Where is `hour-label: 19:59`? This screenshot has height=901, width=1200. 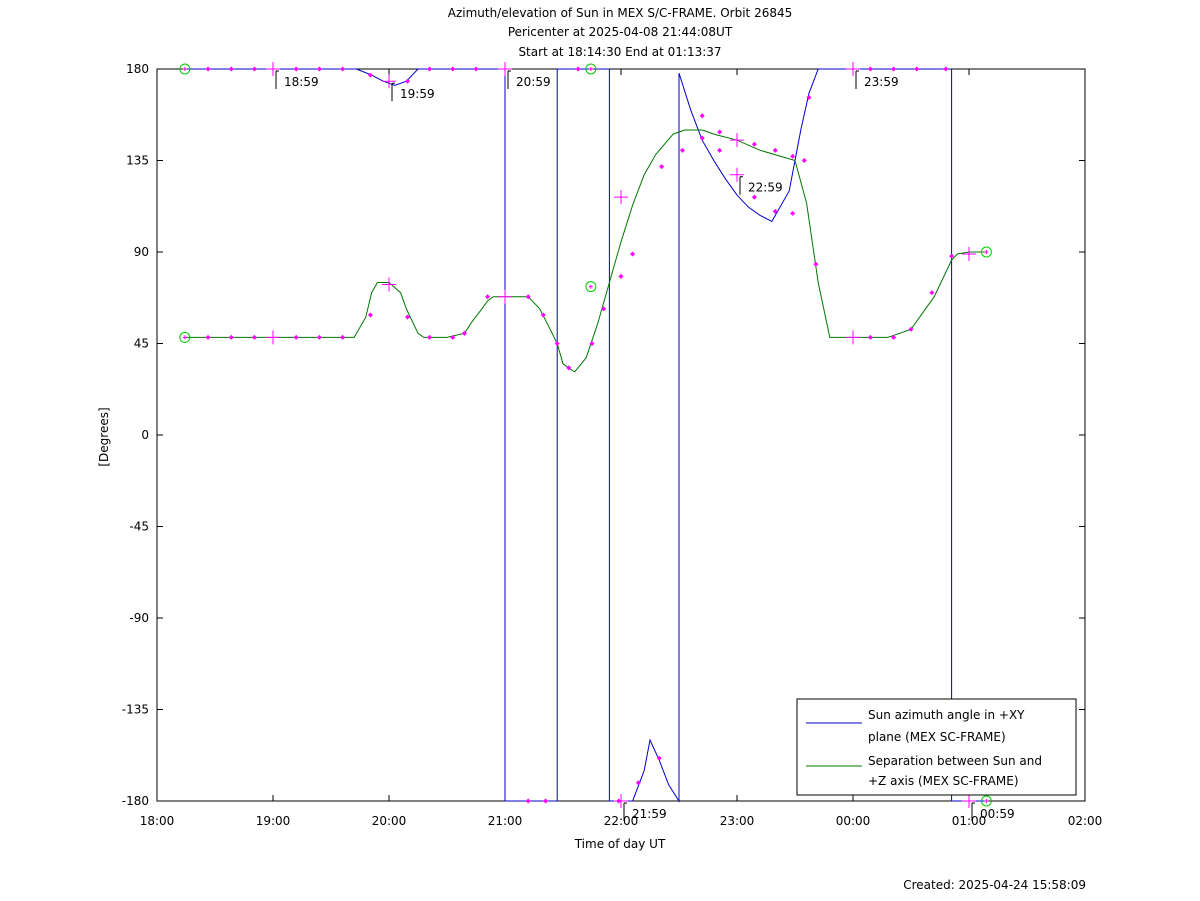
hour-label: 19:59 is located at coordinates (417, 94).